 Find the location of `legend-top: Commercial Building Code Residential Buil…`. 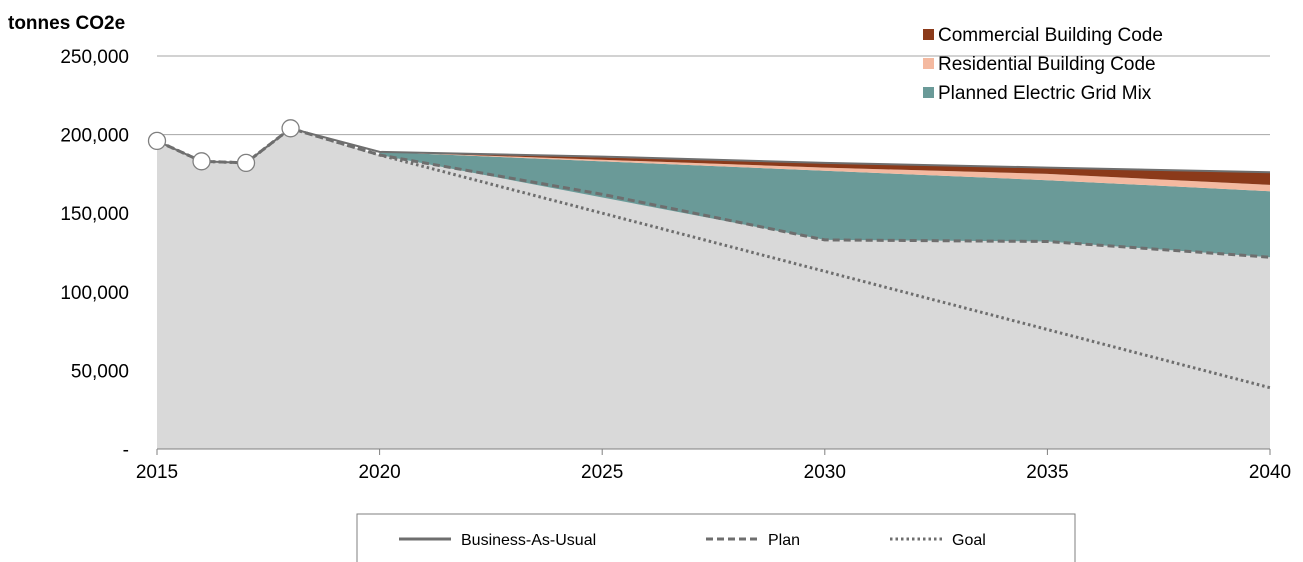

legend-top: Commercial Building Code Residential Buil… is located at coordinates (1043, 64).